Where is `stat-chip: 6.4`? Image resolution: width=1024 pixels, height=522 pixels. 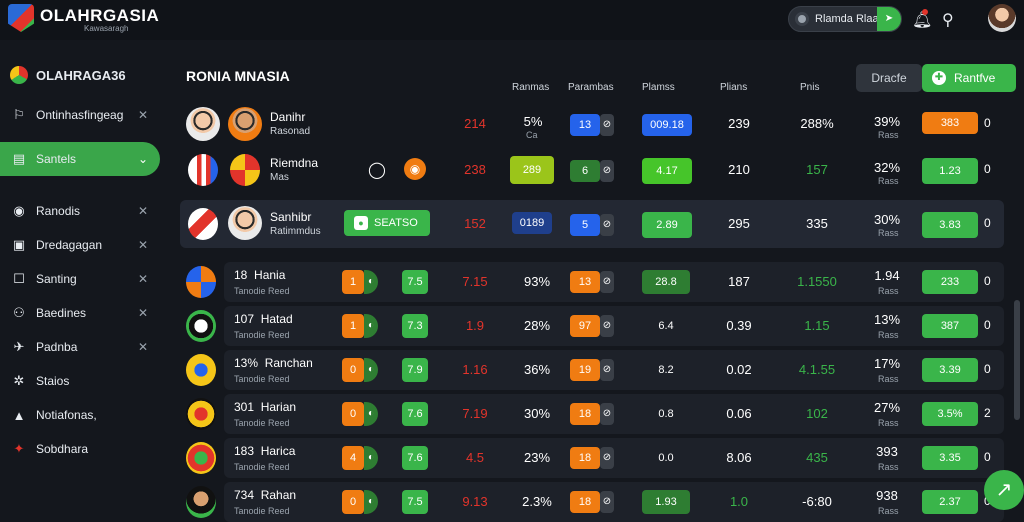
stat-chip: 6.4 is located at coordinates (666, 326).